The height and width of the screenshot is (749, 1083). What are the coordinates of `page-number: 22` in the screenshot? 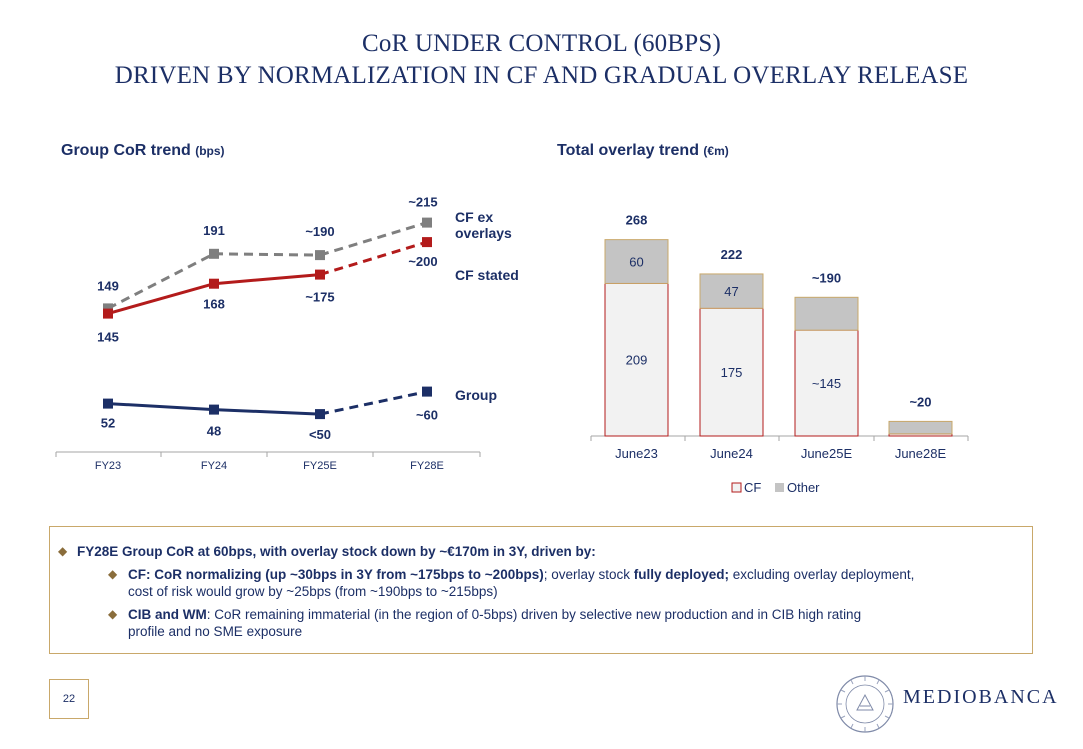 It's located at (69, 699).